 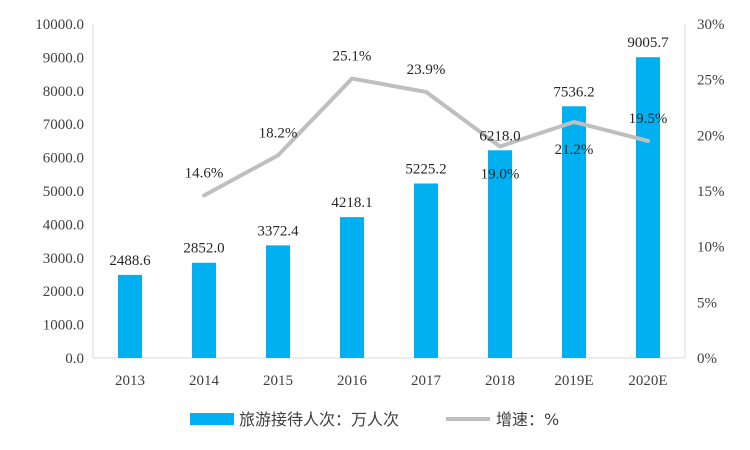 I want to click on x-tick-label: 2020E, so click(x=647, y=381).